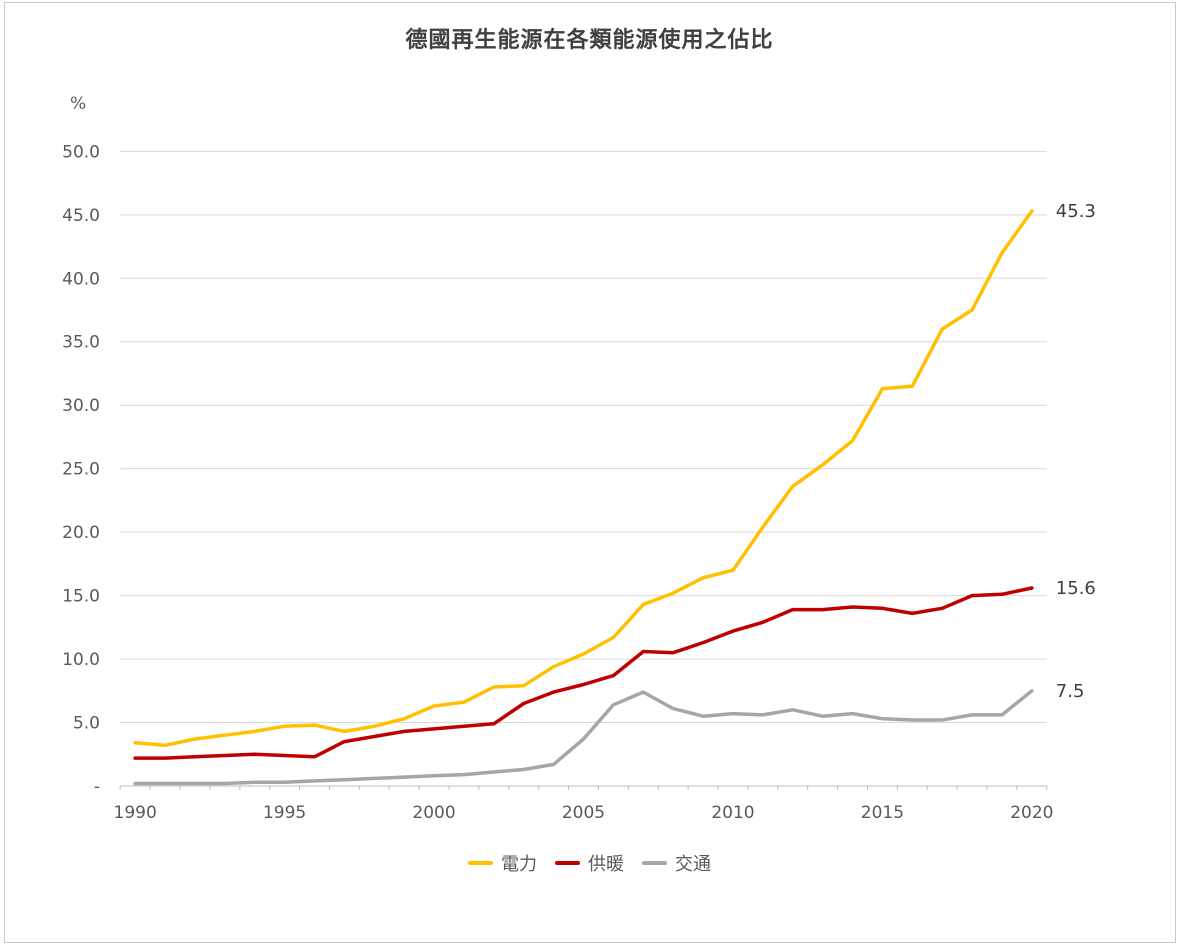  What do you see at coordinates (583, 813) in the screenshot?
I see `x-axis-tick-label: 2005` at bounding box center [583, 813].